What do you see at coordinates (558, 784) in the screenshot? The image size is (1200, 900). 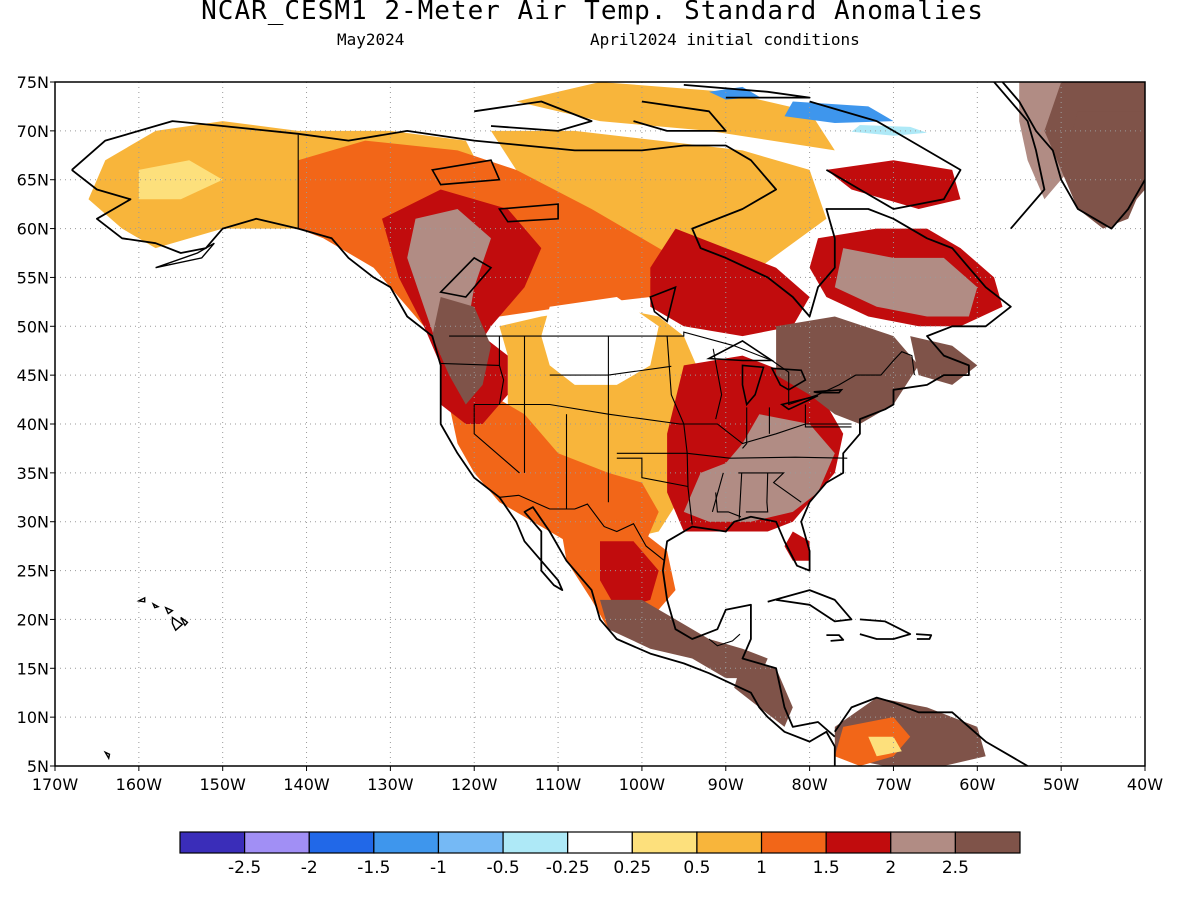 I see `x-tick-label: 110W` at bounding box center [558, 784].